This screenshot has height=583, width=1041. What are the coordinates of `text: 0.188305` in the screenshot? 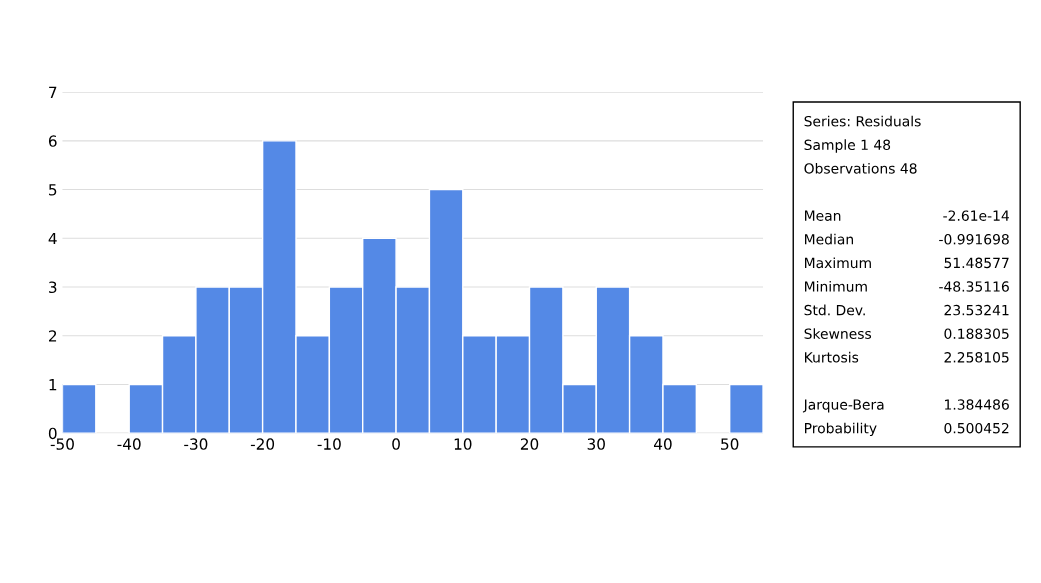 It's located at (976, 333).